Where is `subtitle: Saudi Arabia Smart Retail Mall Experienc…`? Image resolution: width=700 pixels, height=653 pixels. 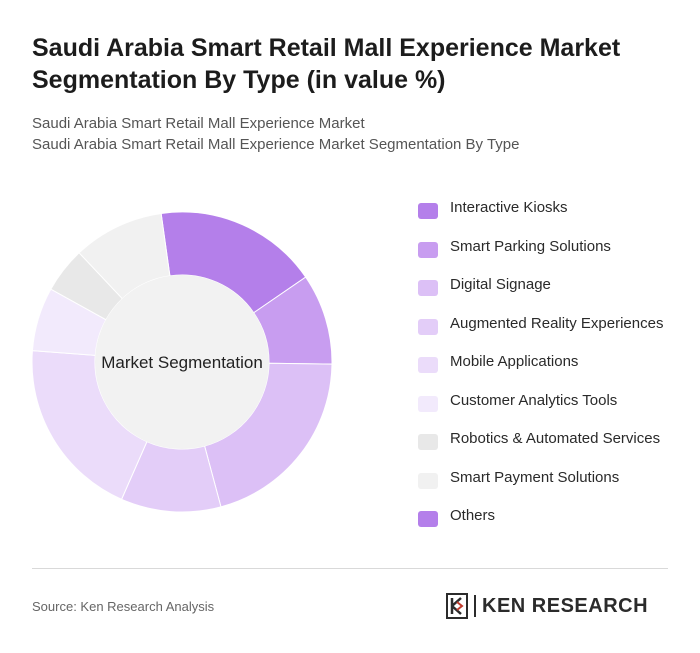 subtitle: Saudi Arabia Smart Retail Mall Experienc… is located at coordinates (352, 134).